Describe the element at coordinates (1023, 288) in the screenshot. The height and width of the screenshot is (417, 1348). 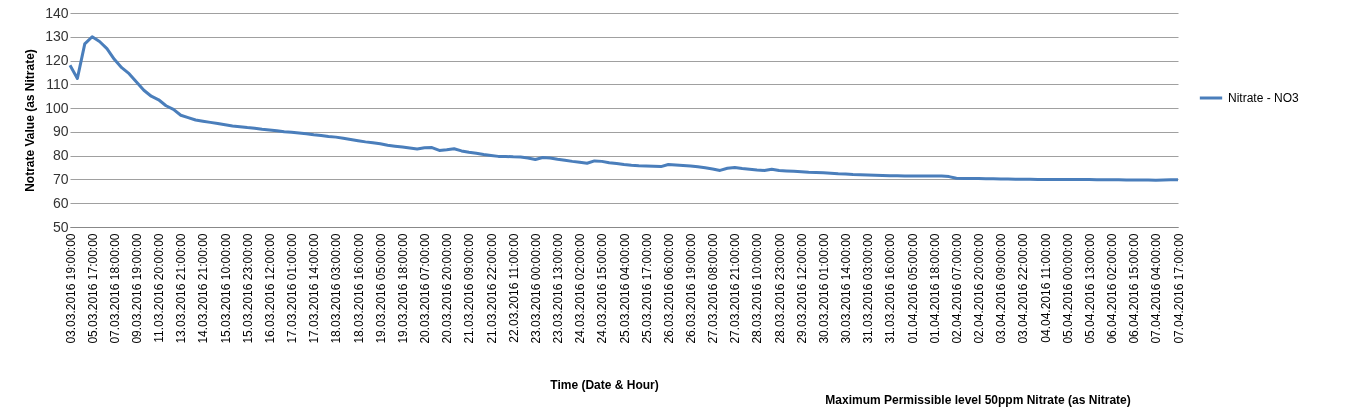
I see `x-tick-label: 03.04.2016 22:00:00` at that location.